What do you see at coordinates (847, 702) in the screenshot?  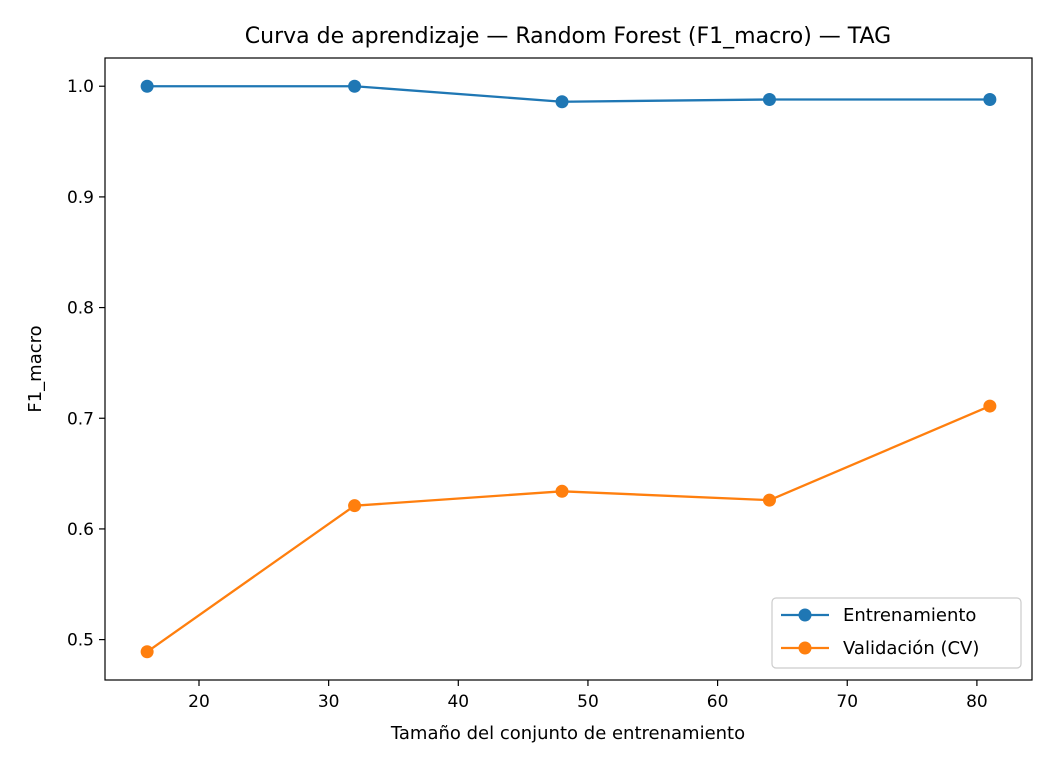 I see `x-tick-label: 70` at bounding box center [847, 702].